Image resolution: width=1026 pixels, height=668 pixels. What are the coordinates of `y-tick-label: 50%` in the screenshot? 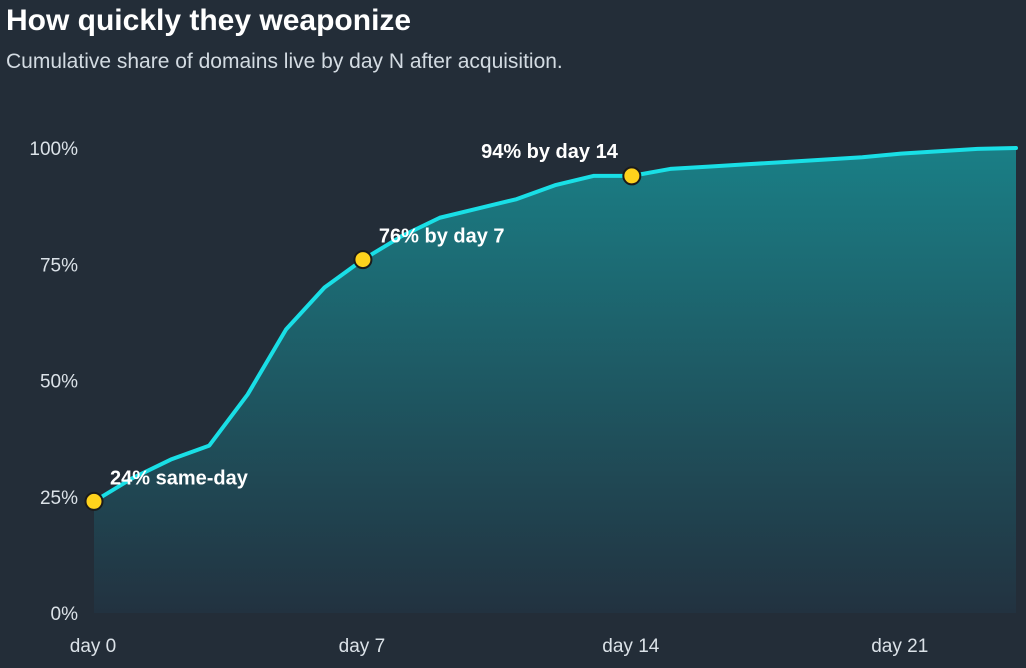 It's located at (59, 382).